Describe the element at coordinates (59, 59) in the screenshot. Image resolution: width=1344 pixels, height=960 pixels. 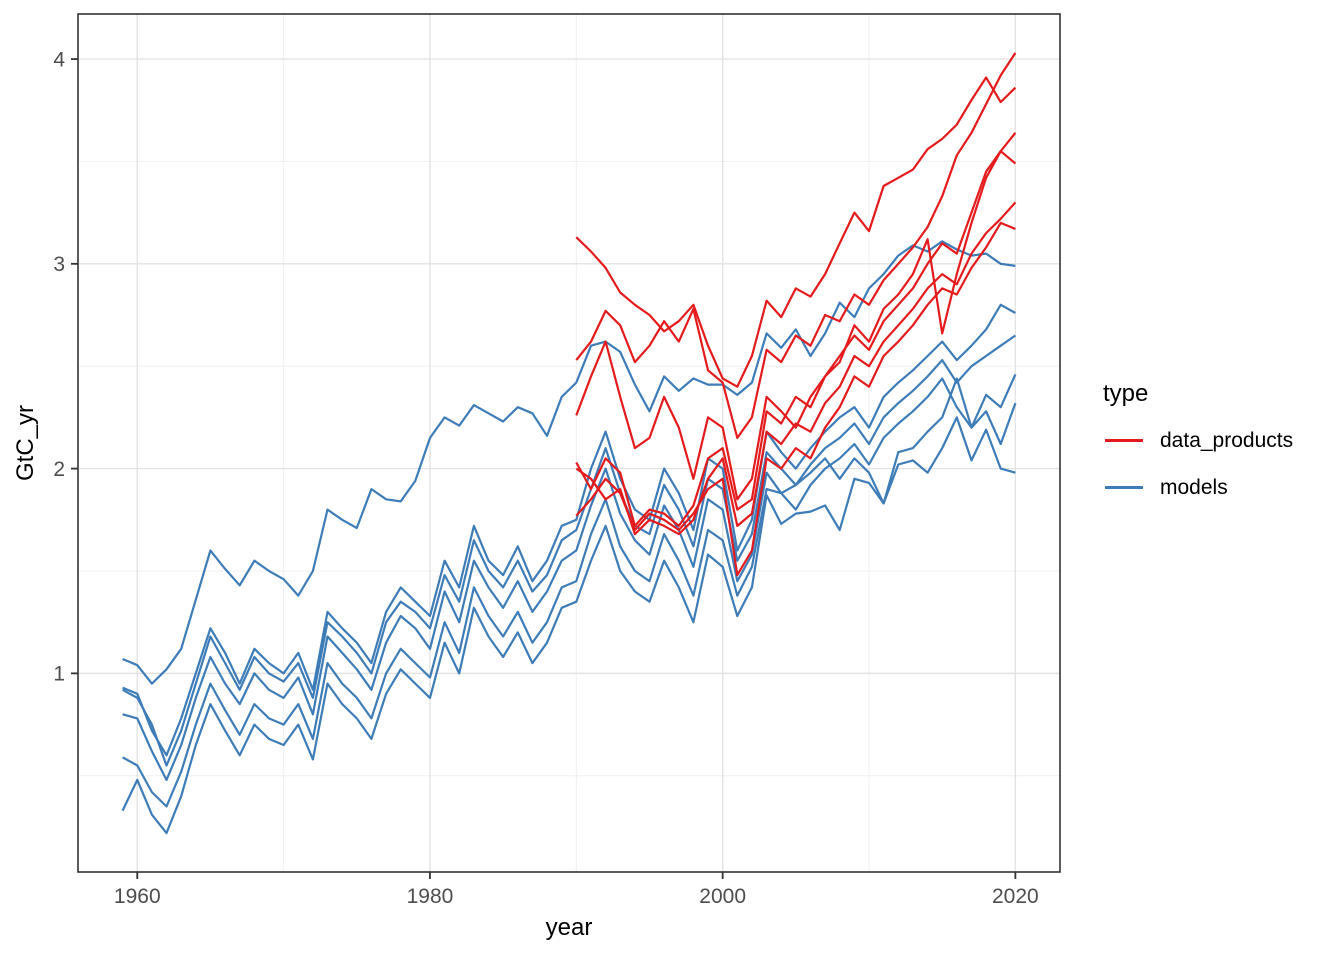
I see `y-tick-label: 4` at that location.